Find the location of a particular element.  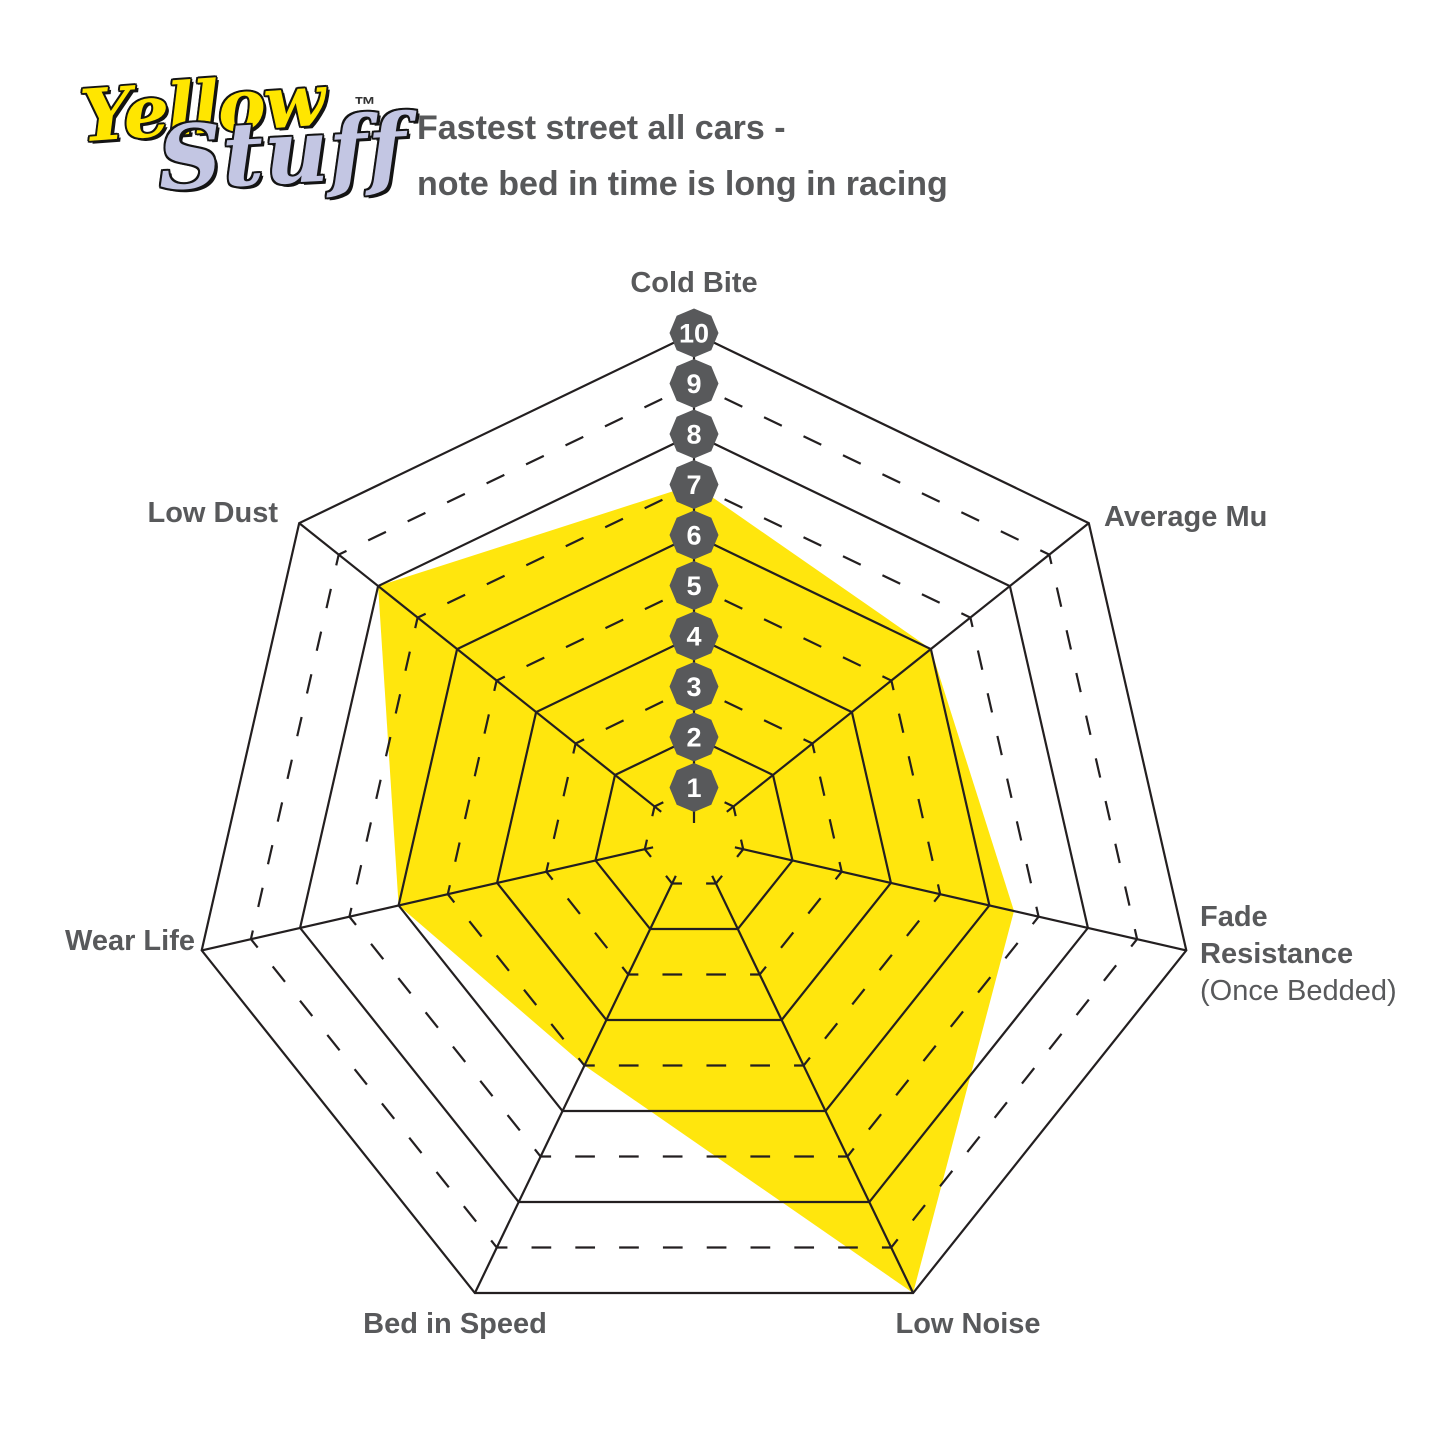

axis-label-low-noise: Low Noise is located at coordinates (968, 1324).